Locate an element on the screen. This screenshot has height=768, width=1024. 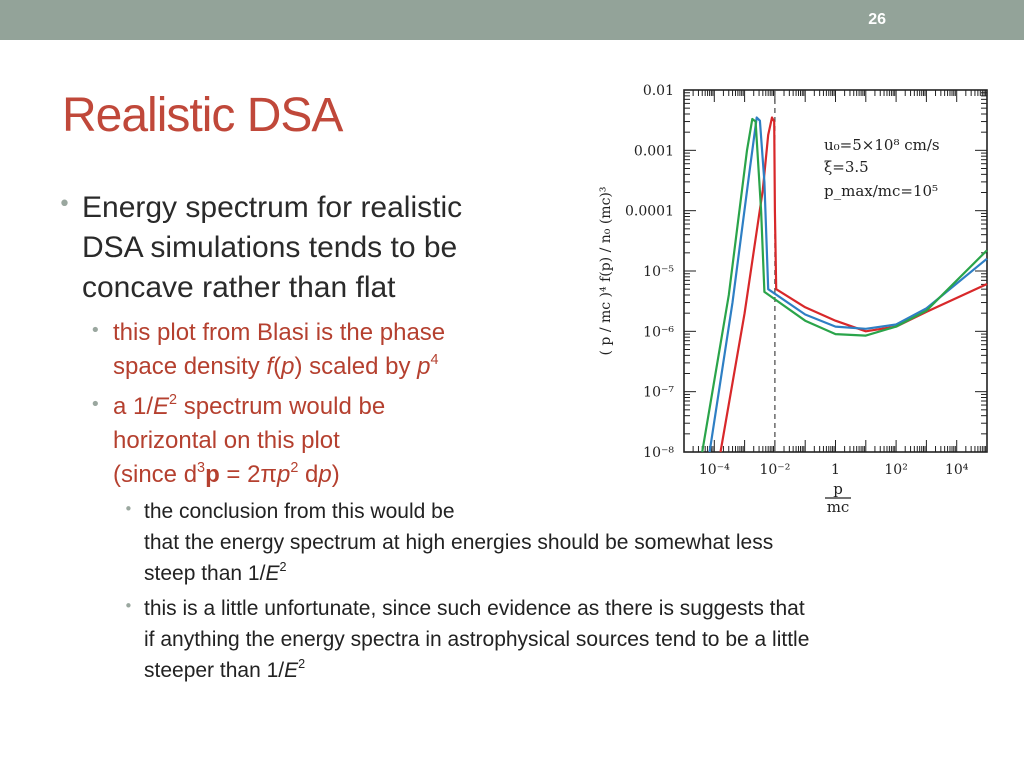
y-tick-label: 10⁻⁵ is located at coordinates (658, 272).